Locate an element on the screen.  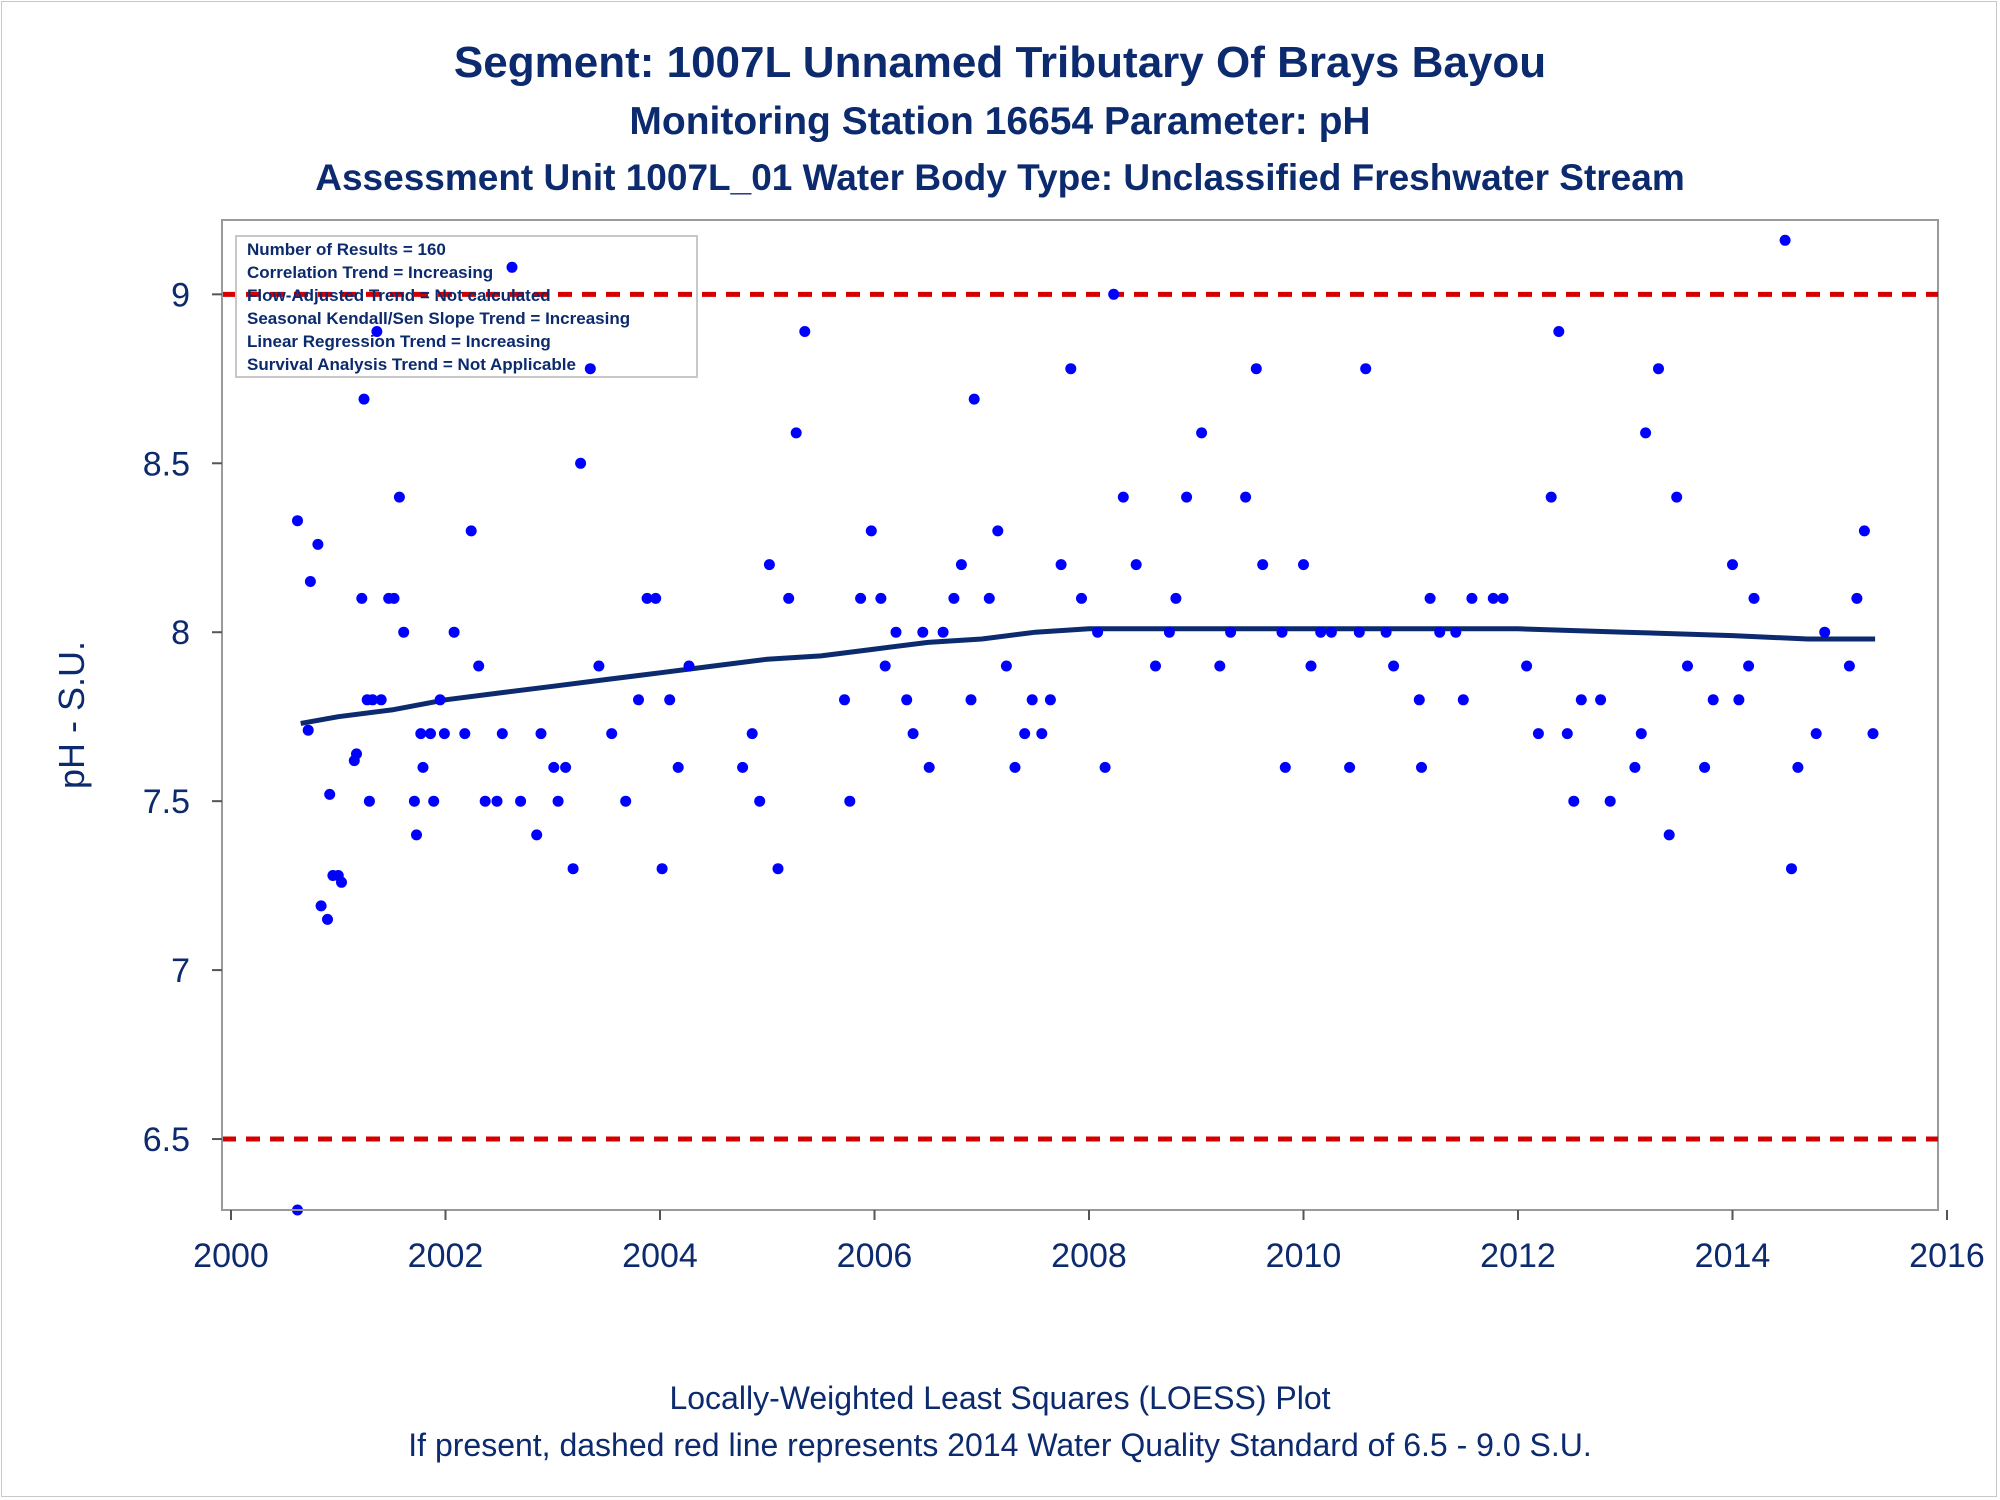
x-tick-label: 2000 is located at coordinates (231, 1256).